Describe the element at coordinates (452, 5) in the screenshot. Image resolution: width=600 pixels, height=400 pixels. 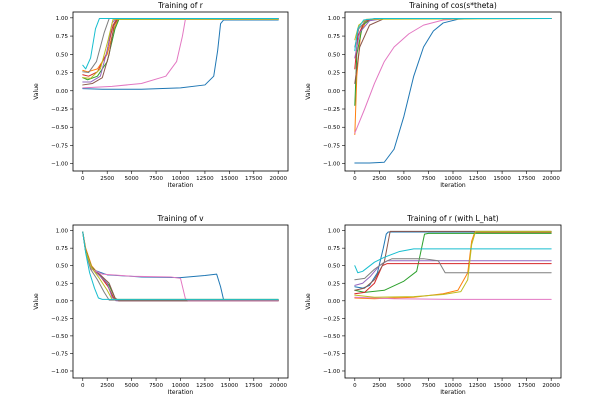
I see `chart-title: Training of cos(s*theta)` at that location.